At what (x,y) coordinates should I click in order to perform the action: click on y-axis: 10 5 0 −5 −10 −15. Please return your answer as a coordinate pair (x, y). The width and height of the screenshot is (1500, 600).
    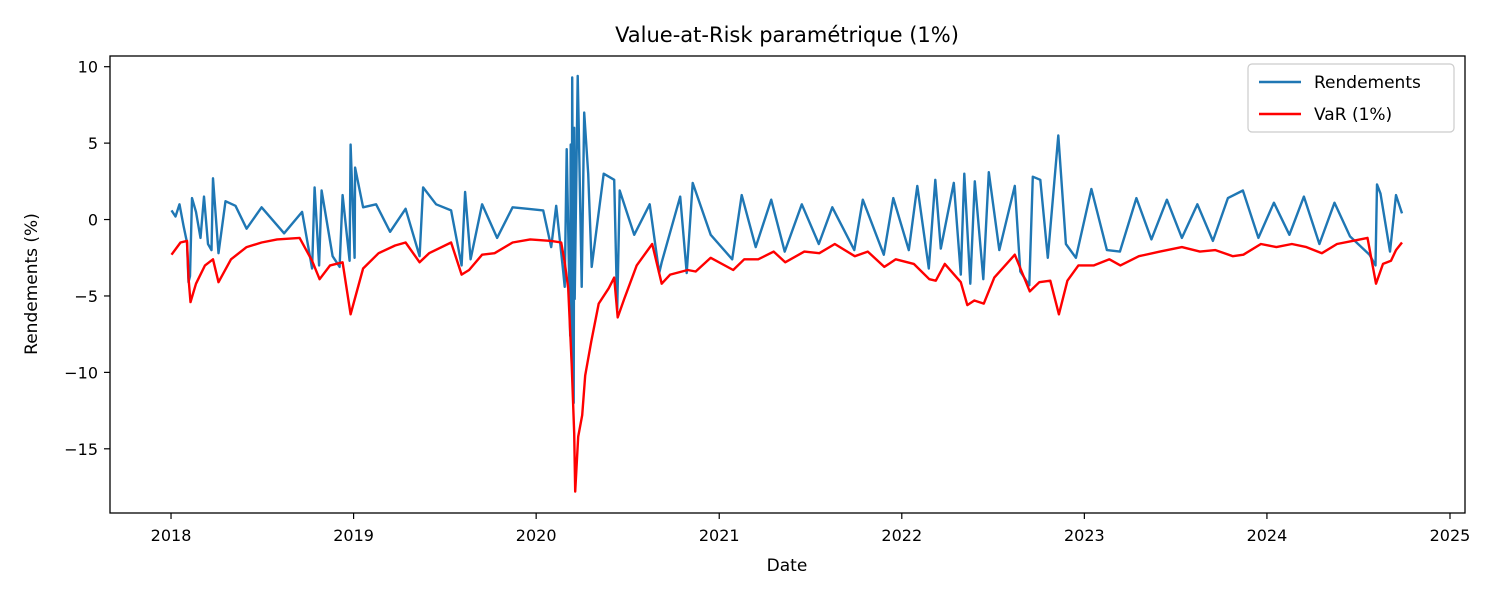
    Looking at the image, I should click on (87, 258).